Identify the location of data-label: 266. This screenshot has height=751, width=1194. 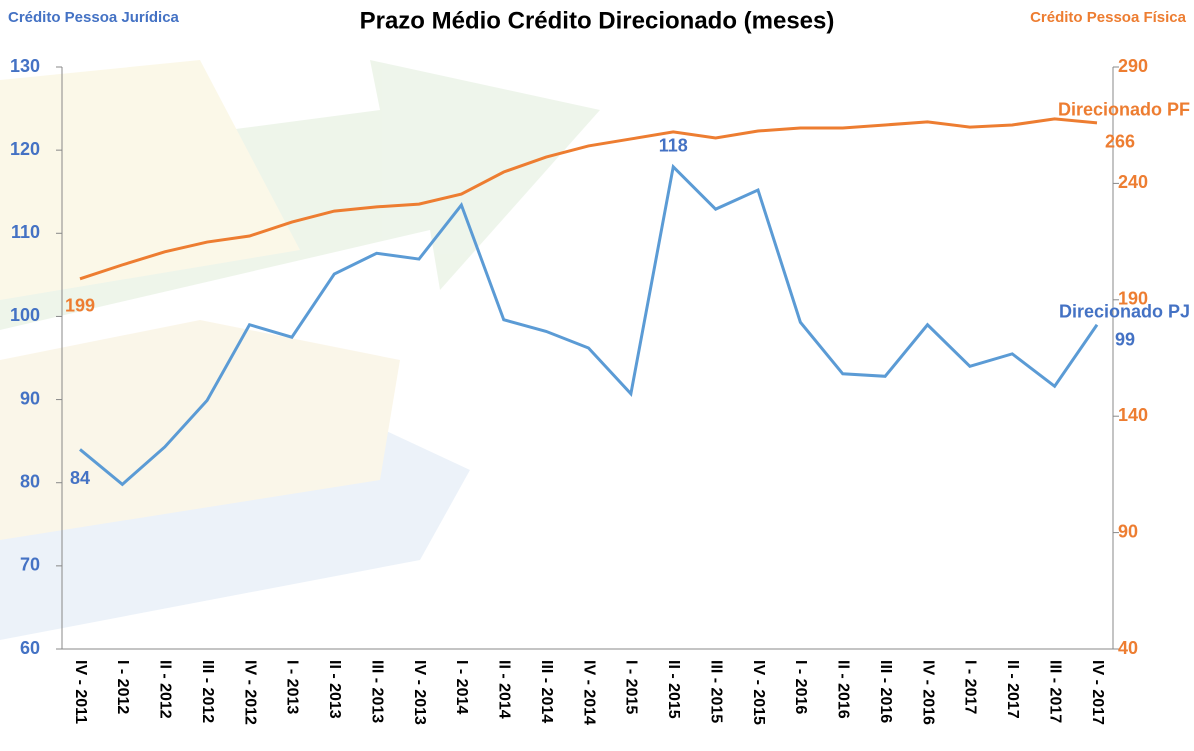
(1120, 142).